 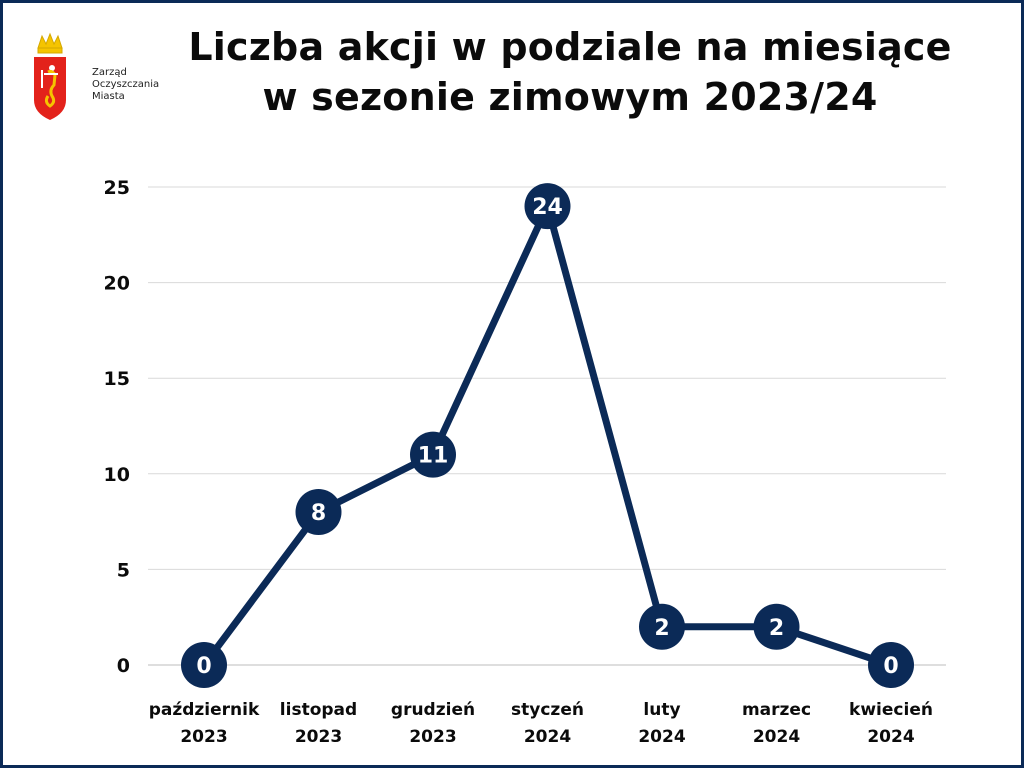 I want to click on data-label: 8, so click(x=318, y=513).